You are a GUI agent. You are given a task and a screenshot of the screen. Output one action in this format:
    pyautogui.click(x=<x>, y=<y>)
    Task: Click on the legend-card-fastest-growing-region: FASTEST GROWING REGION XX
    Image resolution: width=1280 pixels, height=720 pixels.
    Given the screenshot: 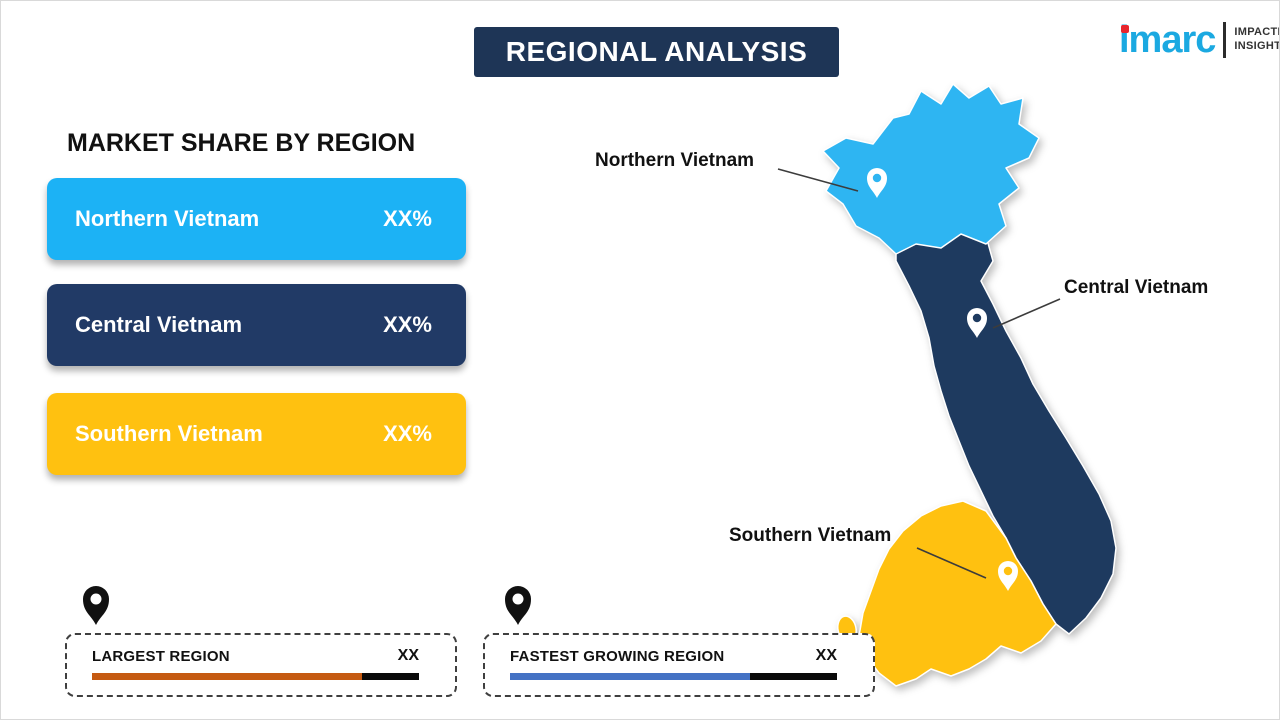 What is the action you would take?
    pyautogui.click(x=679, y=665)
    